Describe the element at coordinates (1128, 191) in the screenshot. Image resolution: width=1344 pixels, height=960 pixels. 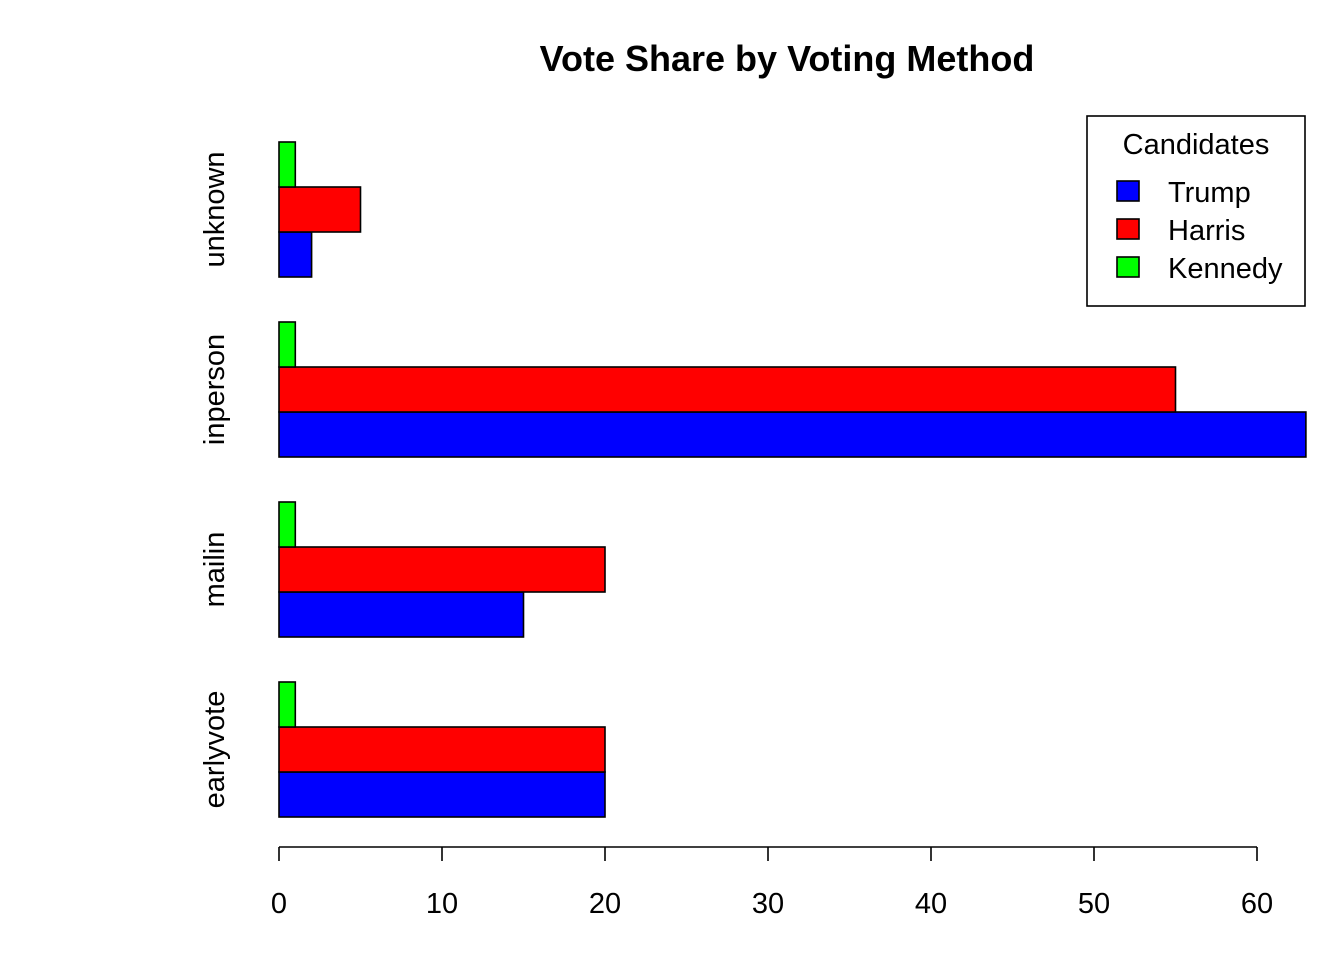
I see `legend-swatch-trump` at that location.